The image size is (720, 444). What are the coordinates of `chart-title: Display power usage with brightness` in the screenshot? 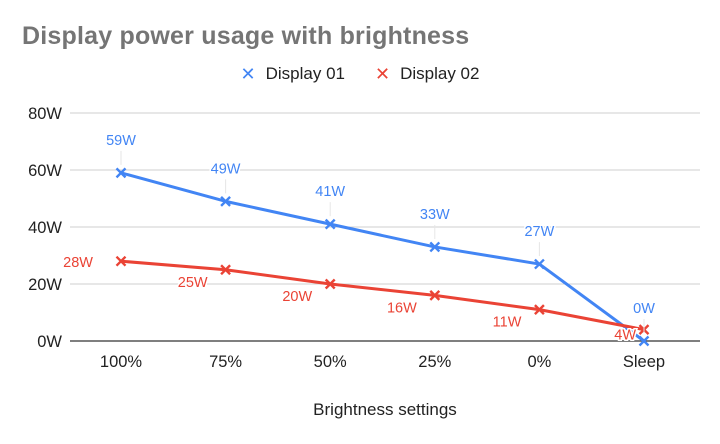 It's located at (246, 36).